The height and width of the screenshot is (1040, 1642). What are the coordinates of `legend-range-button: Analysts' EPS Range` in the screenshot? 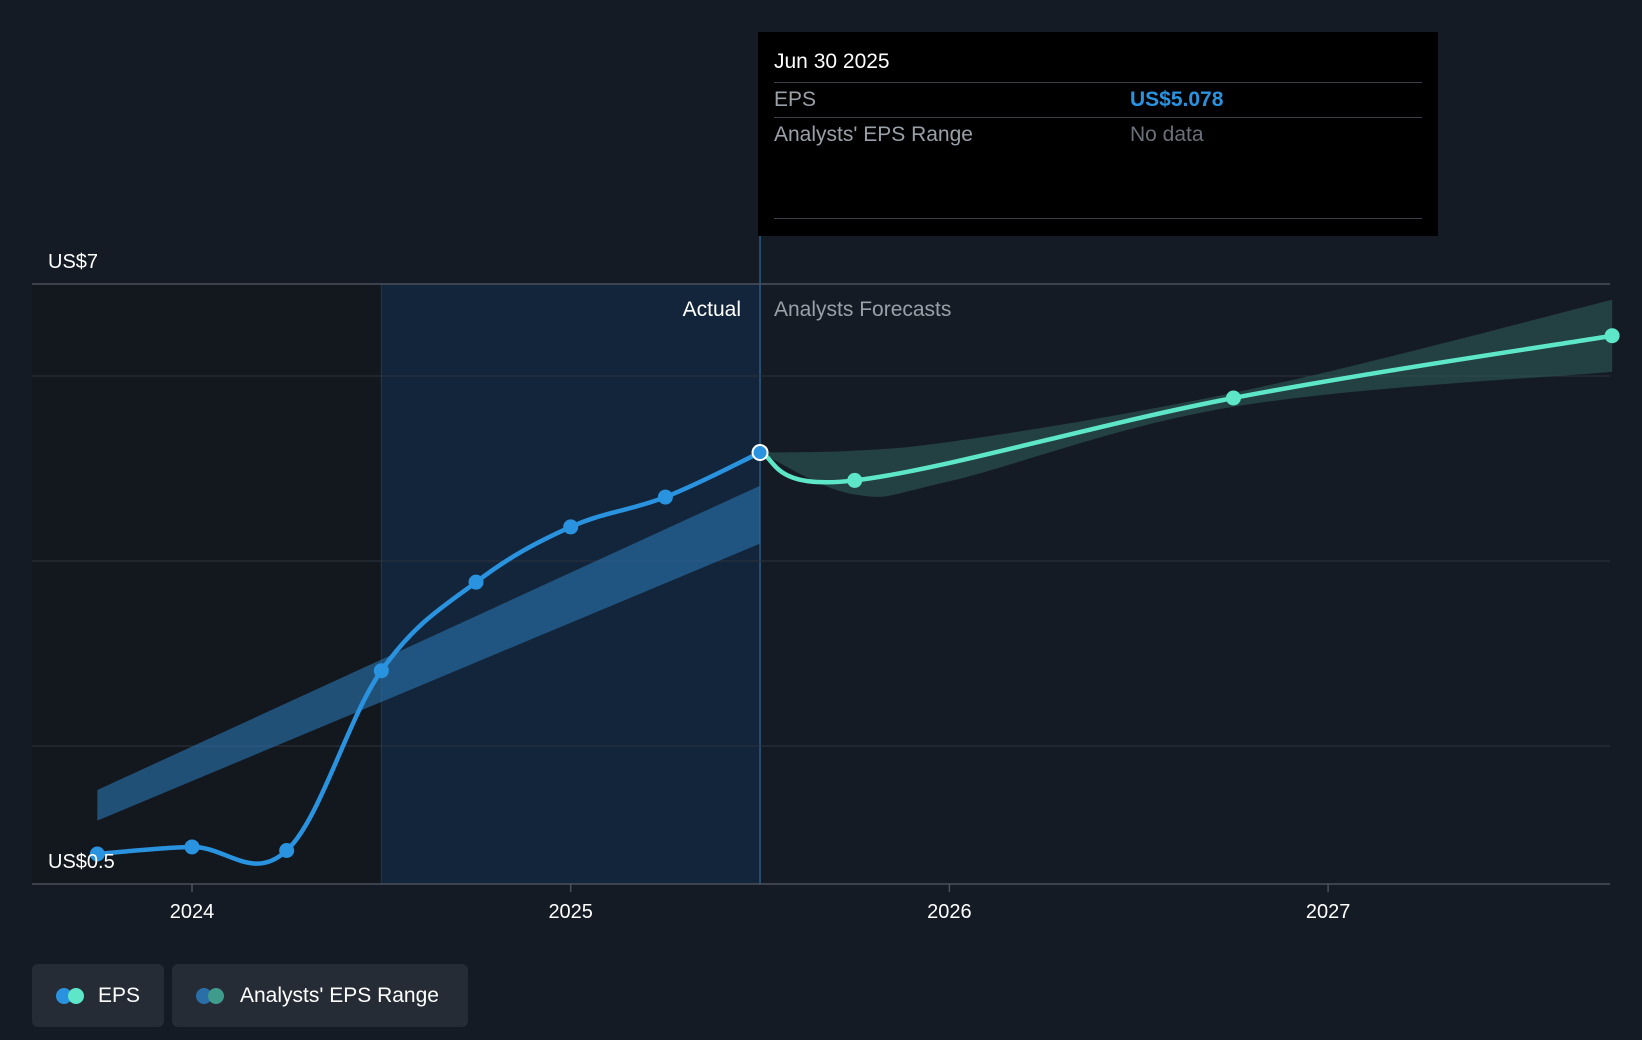 It's located at (320, 995).